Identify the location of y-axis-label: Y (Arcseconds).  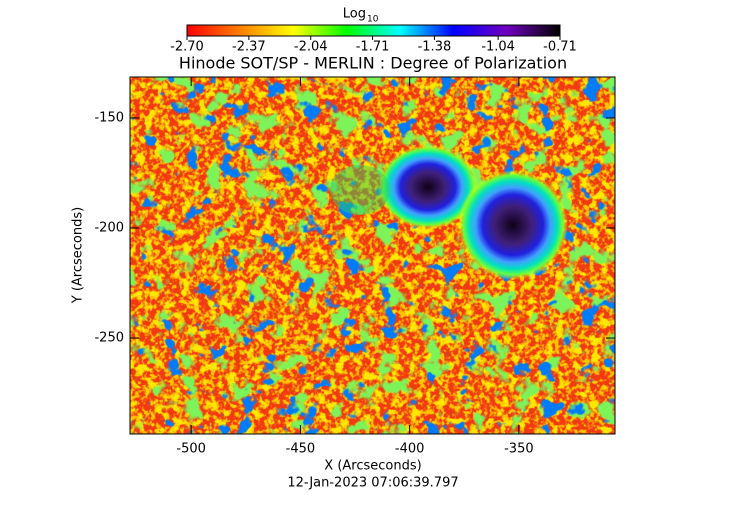
(78, 255).